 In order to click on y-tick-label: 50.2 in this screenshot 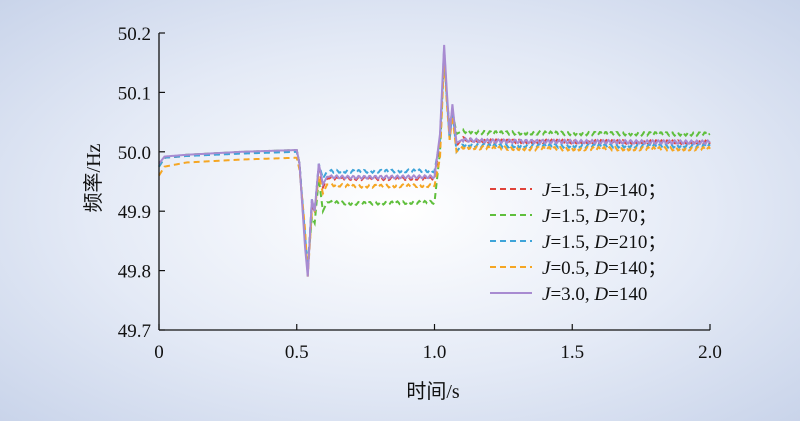, I will do `click(134, 34)`.